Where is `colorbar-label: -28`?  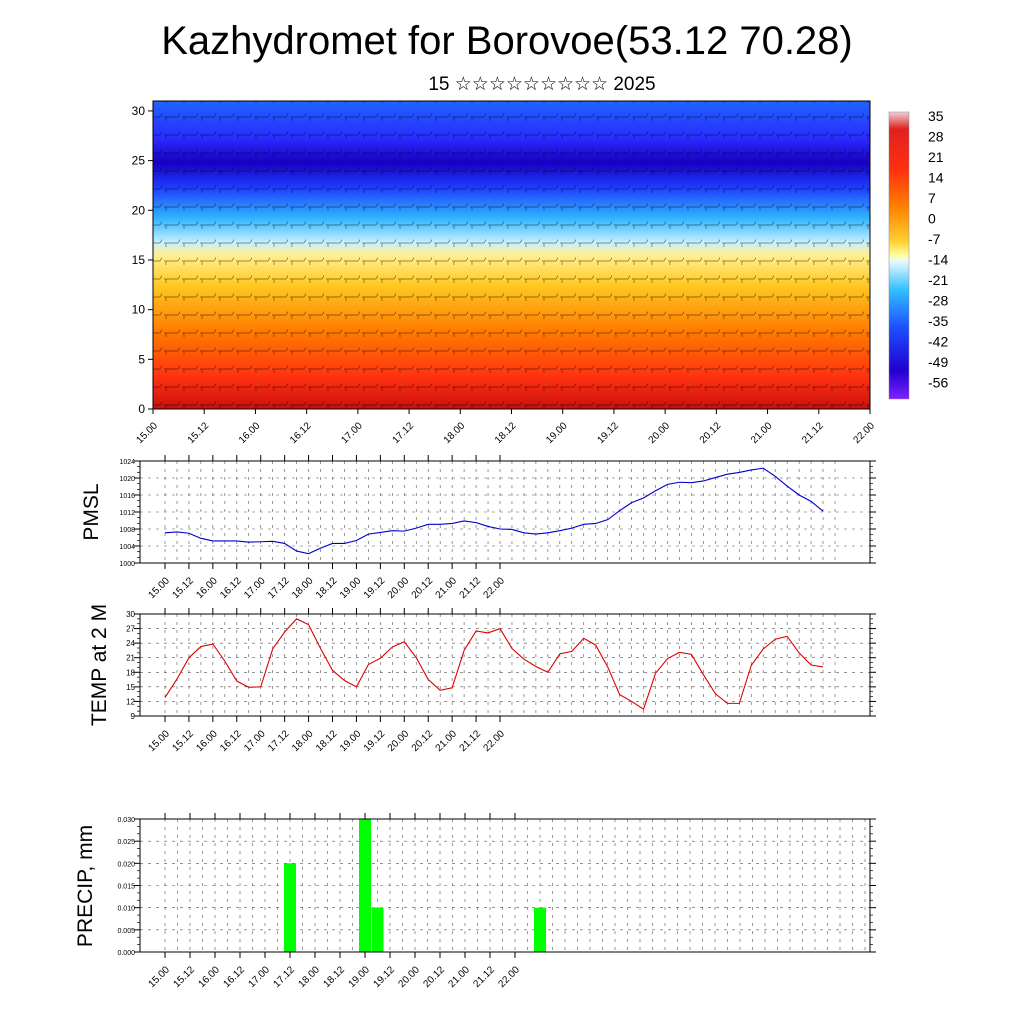
colorbar-label: -28 is located at coordinates (938, 301).